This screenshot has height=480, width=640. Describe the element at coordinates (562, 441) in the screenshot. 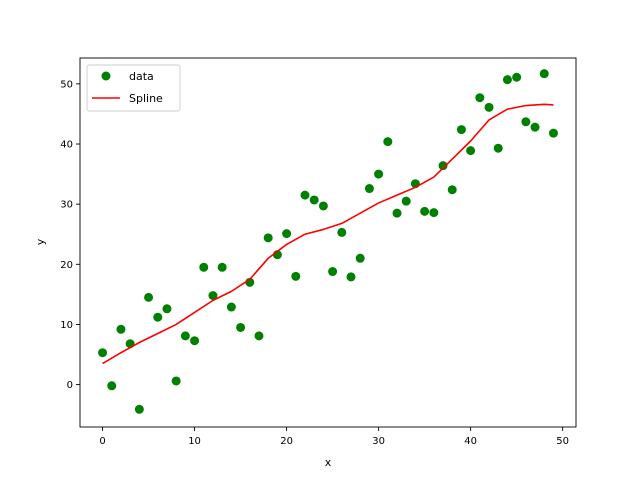

I see `x-tick-label: 50` at that location.